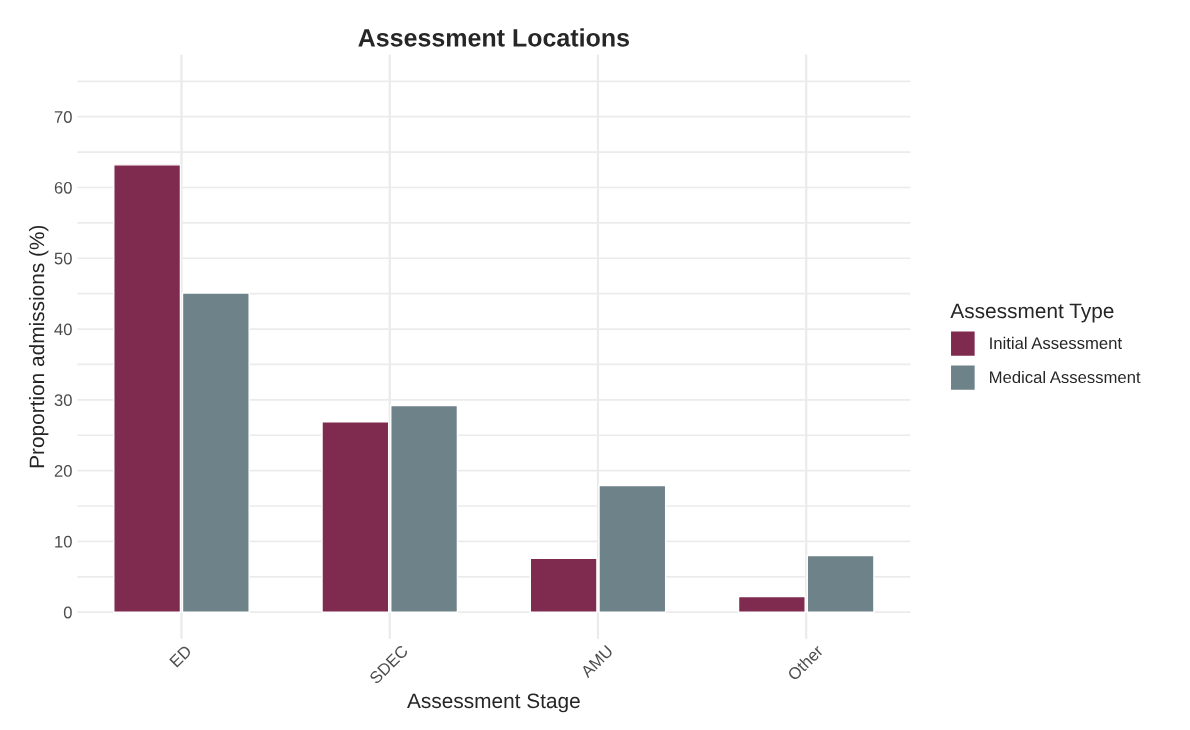 This screenshot has height=730, width=1190. I want to click on y-tick-label: 30, so click(63, 400).